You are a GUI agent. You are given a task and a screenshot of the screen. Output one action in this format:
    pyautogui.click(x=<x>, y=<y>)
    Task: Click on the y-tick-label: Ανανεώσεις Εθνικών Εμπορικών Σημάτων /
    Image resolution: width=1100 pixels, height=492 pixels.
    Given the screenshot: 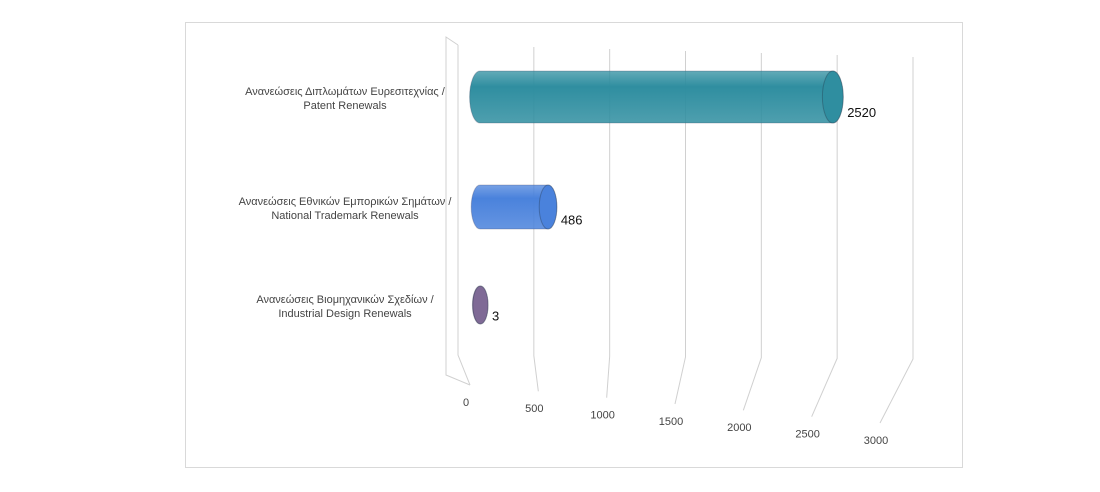 What is the action you would take?
    pyautogui.click(x=346, y=202)
    